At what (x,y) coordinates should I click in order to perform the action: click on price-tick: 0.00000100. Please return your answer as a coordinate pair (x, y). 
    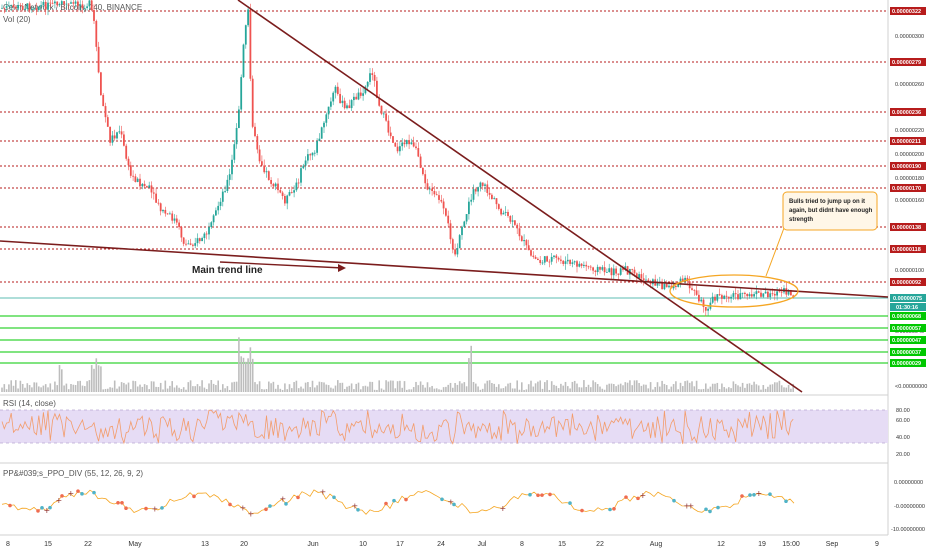
    Looking at the image, I should click on (909, 271).